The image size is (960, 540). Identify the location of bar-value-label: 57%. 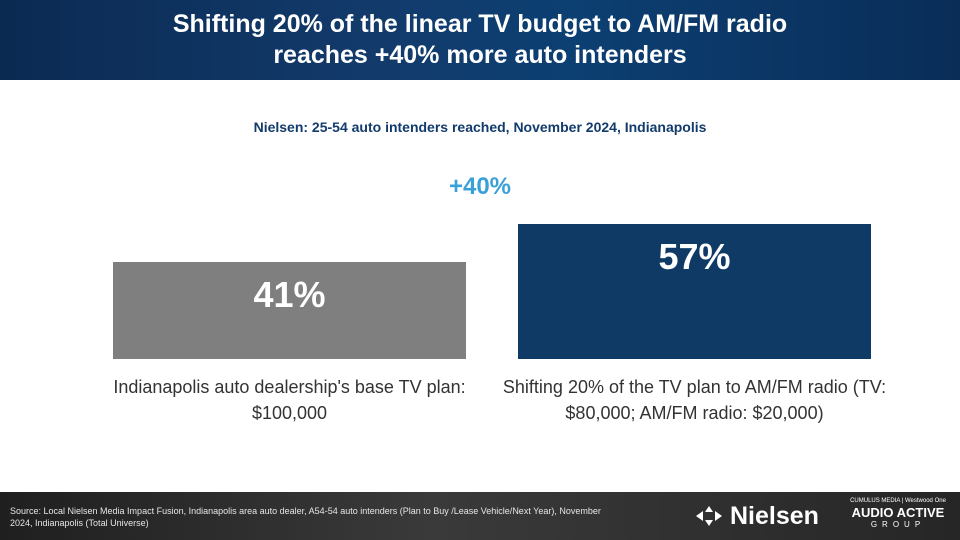
(694, 256).